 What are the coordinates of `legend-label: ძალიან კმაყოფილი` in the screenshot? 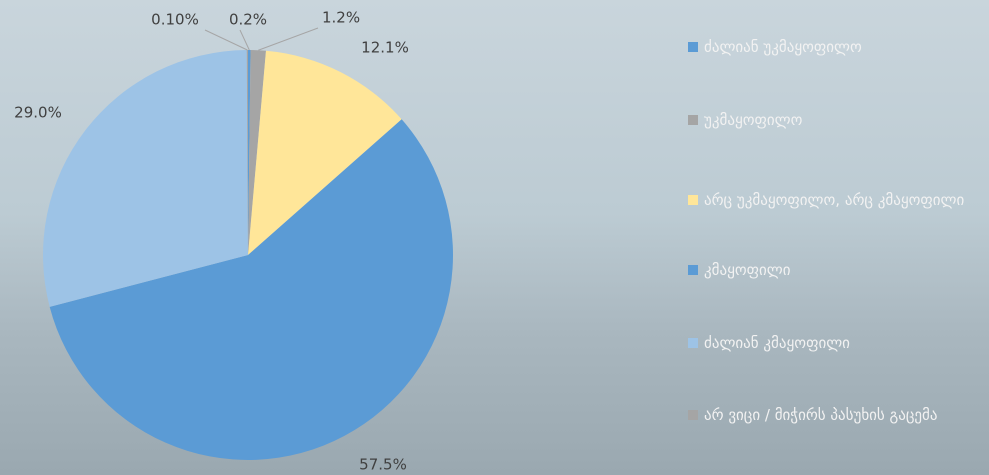 It's located at (777, 343).